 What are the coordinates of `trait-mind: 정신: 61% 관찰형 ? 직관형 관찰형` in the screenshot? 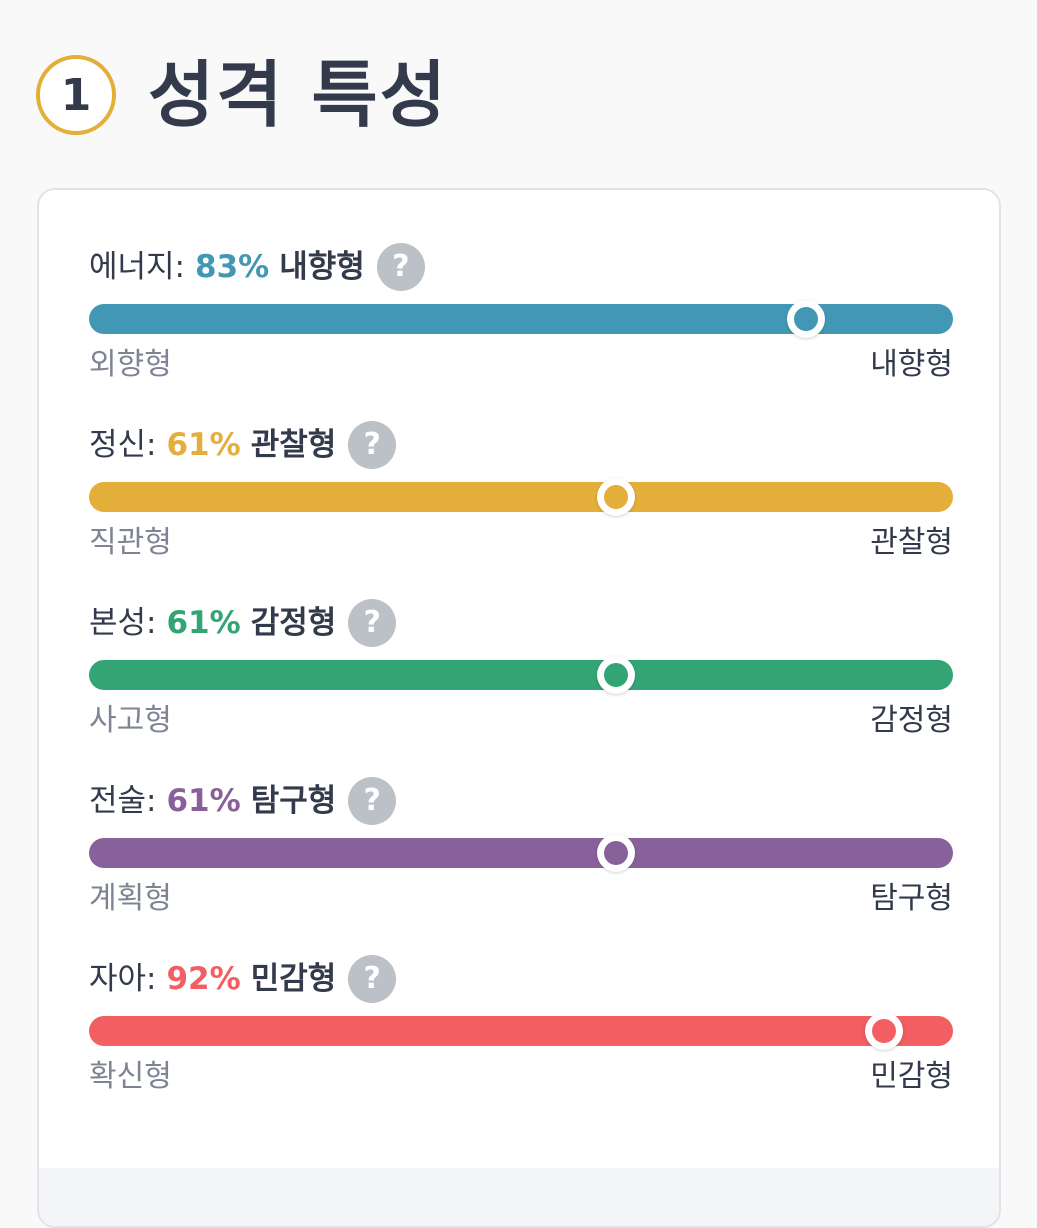 It's located at (521, 495).